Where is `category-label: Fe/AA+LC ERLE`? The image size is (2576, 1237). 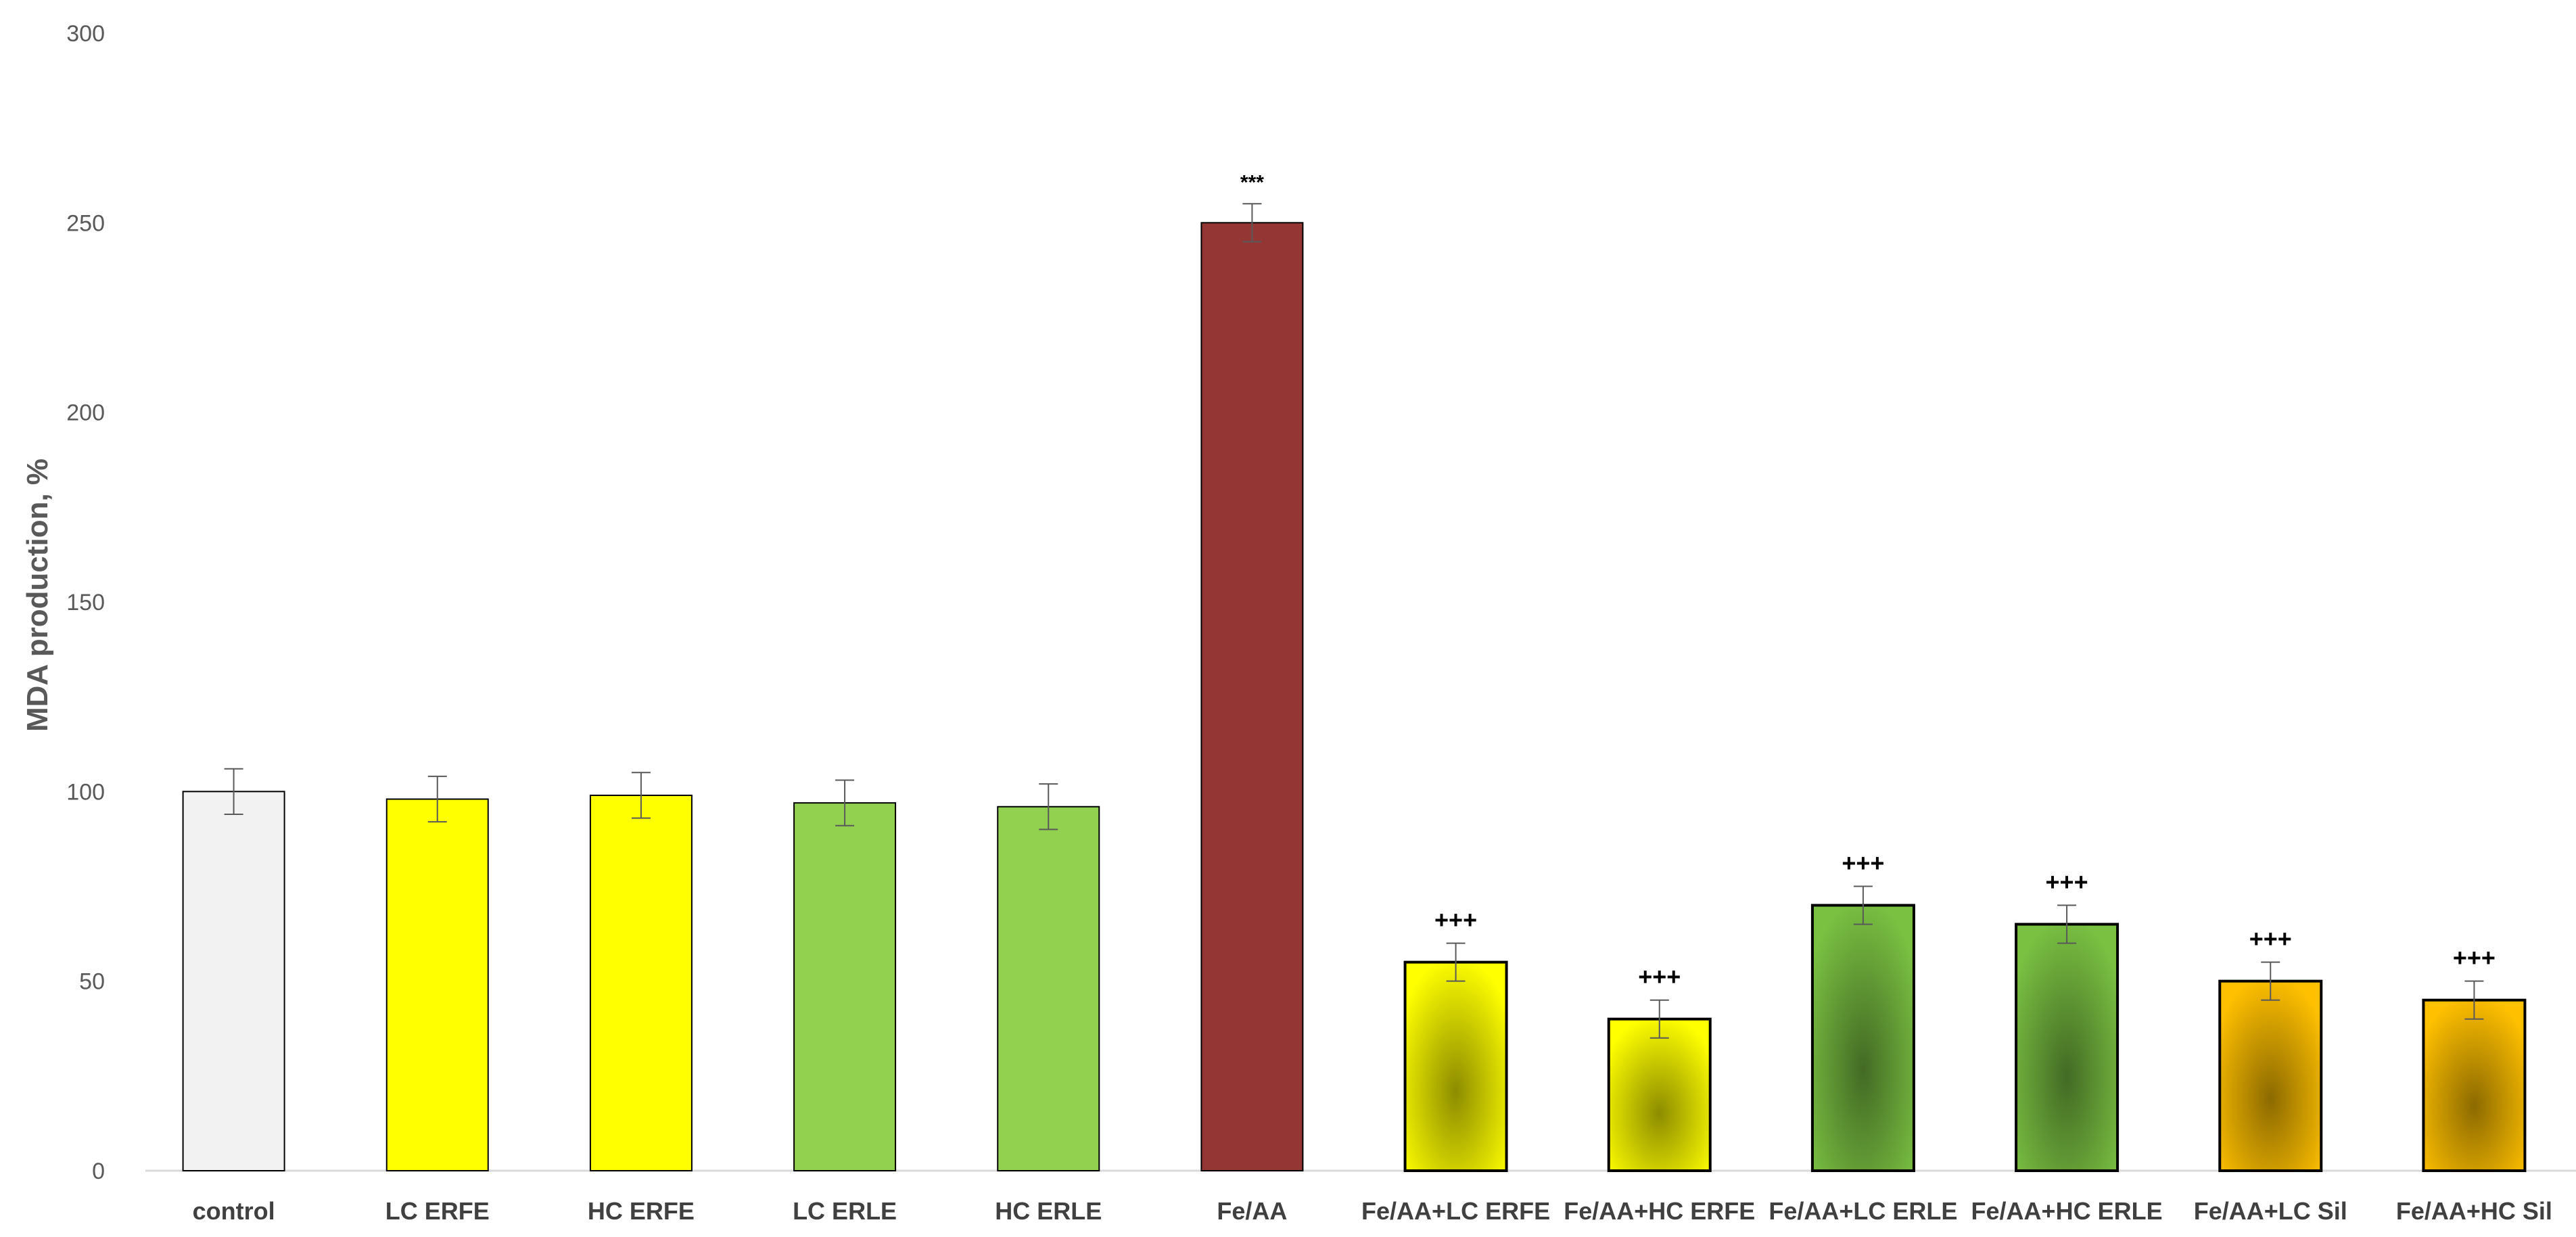 category-label: Fe/AA+LC ERLE is located at coordinates (1863, 1211).